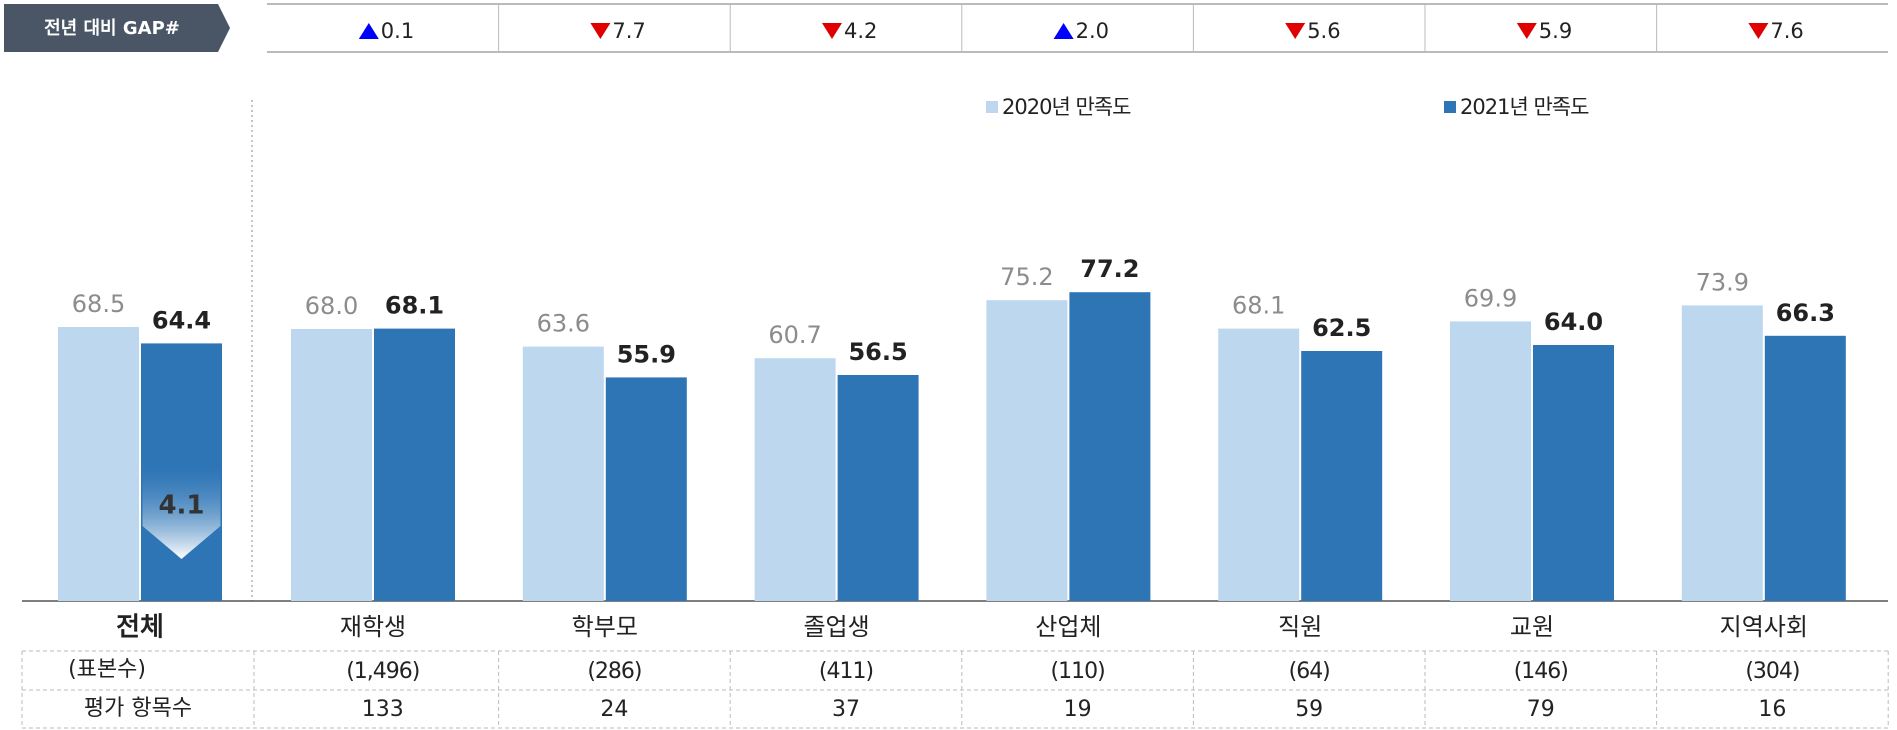 Image resolution: width=1897 pixels, height=730 pixels. What do you see at coordinates (1772, 709) in the screenshot?
I see `item-count: 16` at bounding box center [1772, 709].